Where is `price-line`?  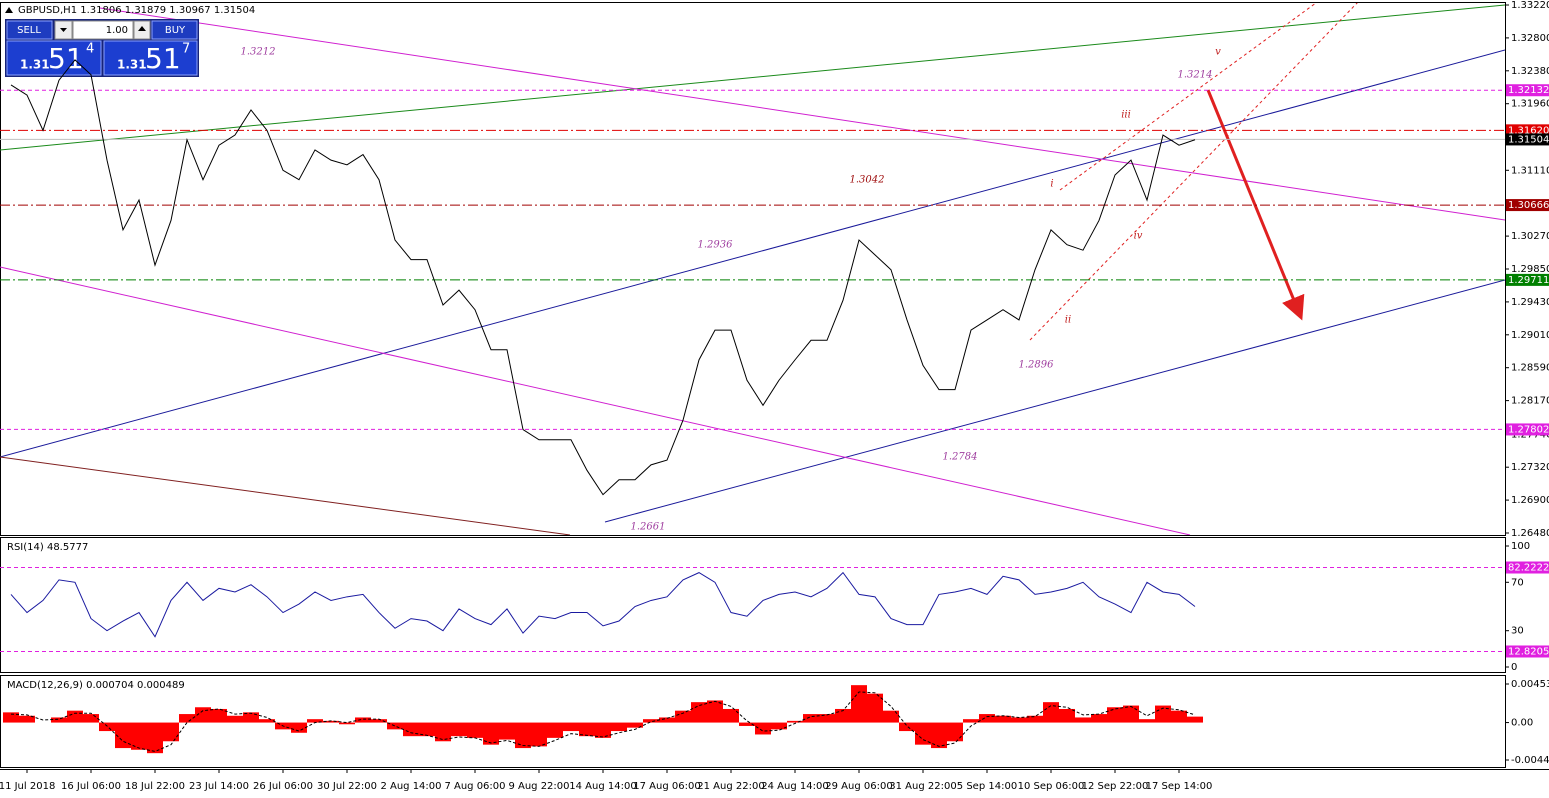 price-line is located at coordinates (603, 604).